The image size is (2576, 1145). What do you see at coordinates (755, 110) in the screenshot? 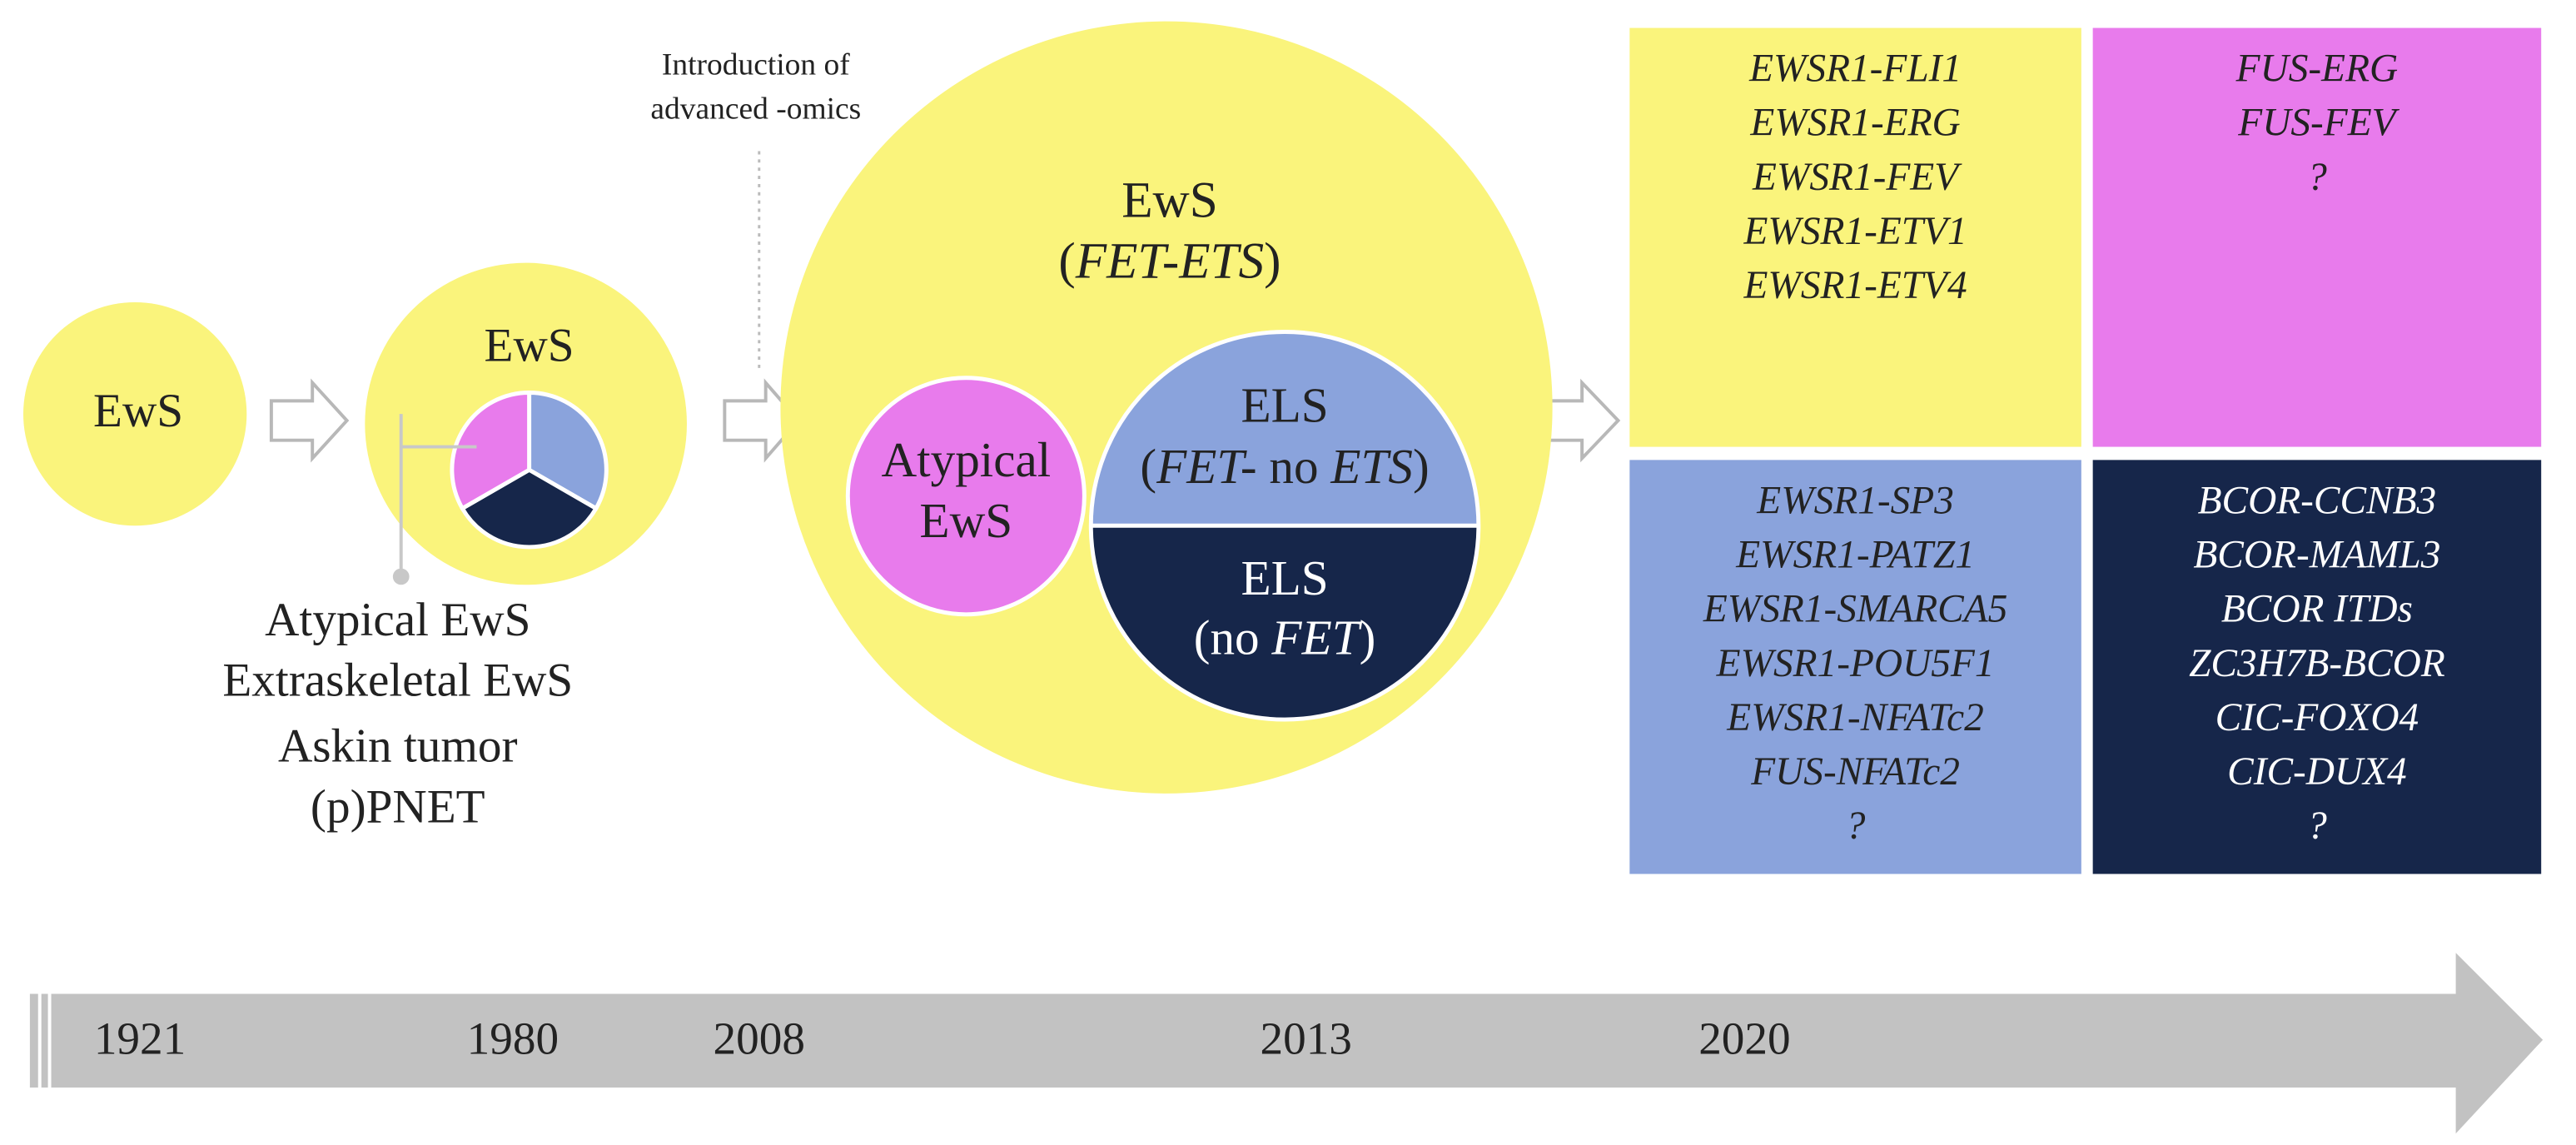
I see `annotation: advanced -omics` at bounding box center [755, 110].